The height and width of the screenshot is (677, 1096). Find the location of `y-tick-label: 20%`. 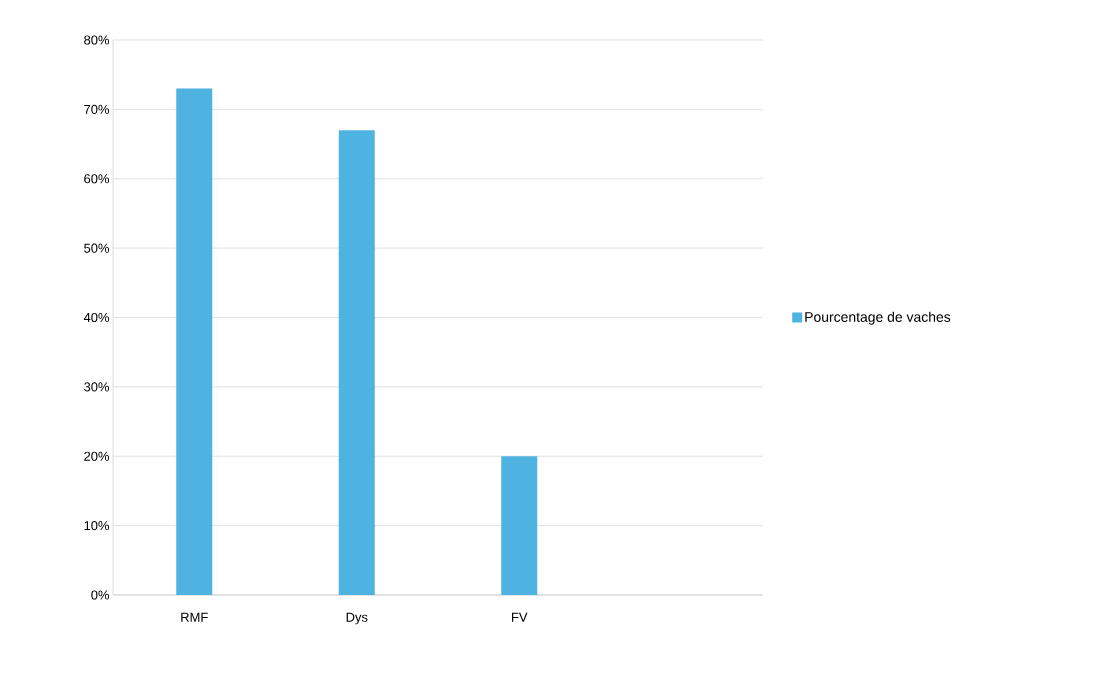

y-tick-label: 20% is located at coordinates (97, 456).